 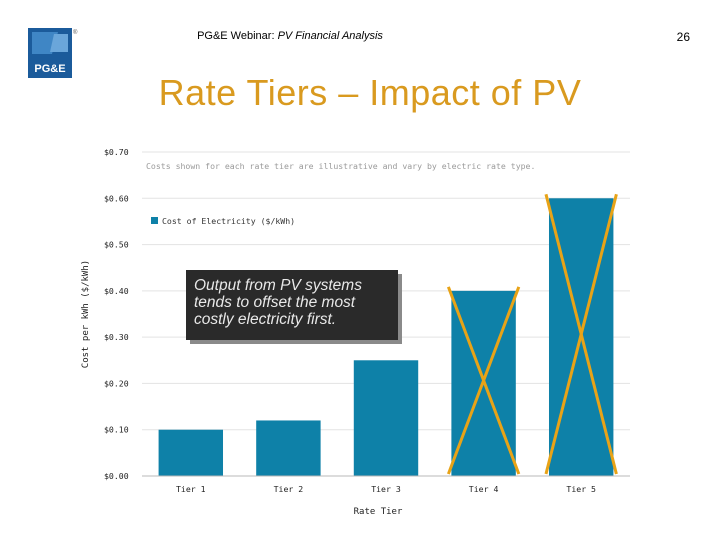 I want to click on y-tick-label: $0.60, so click(x=116, y=198).